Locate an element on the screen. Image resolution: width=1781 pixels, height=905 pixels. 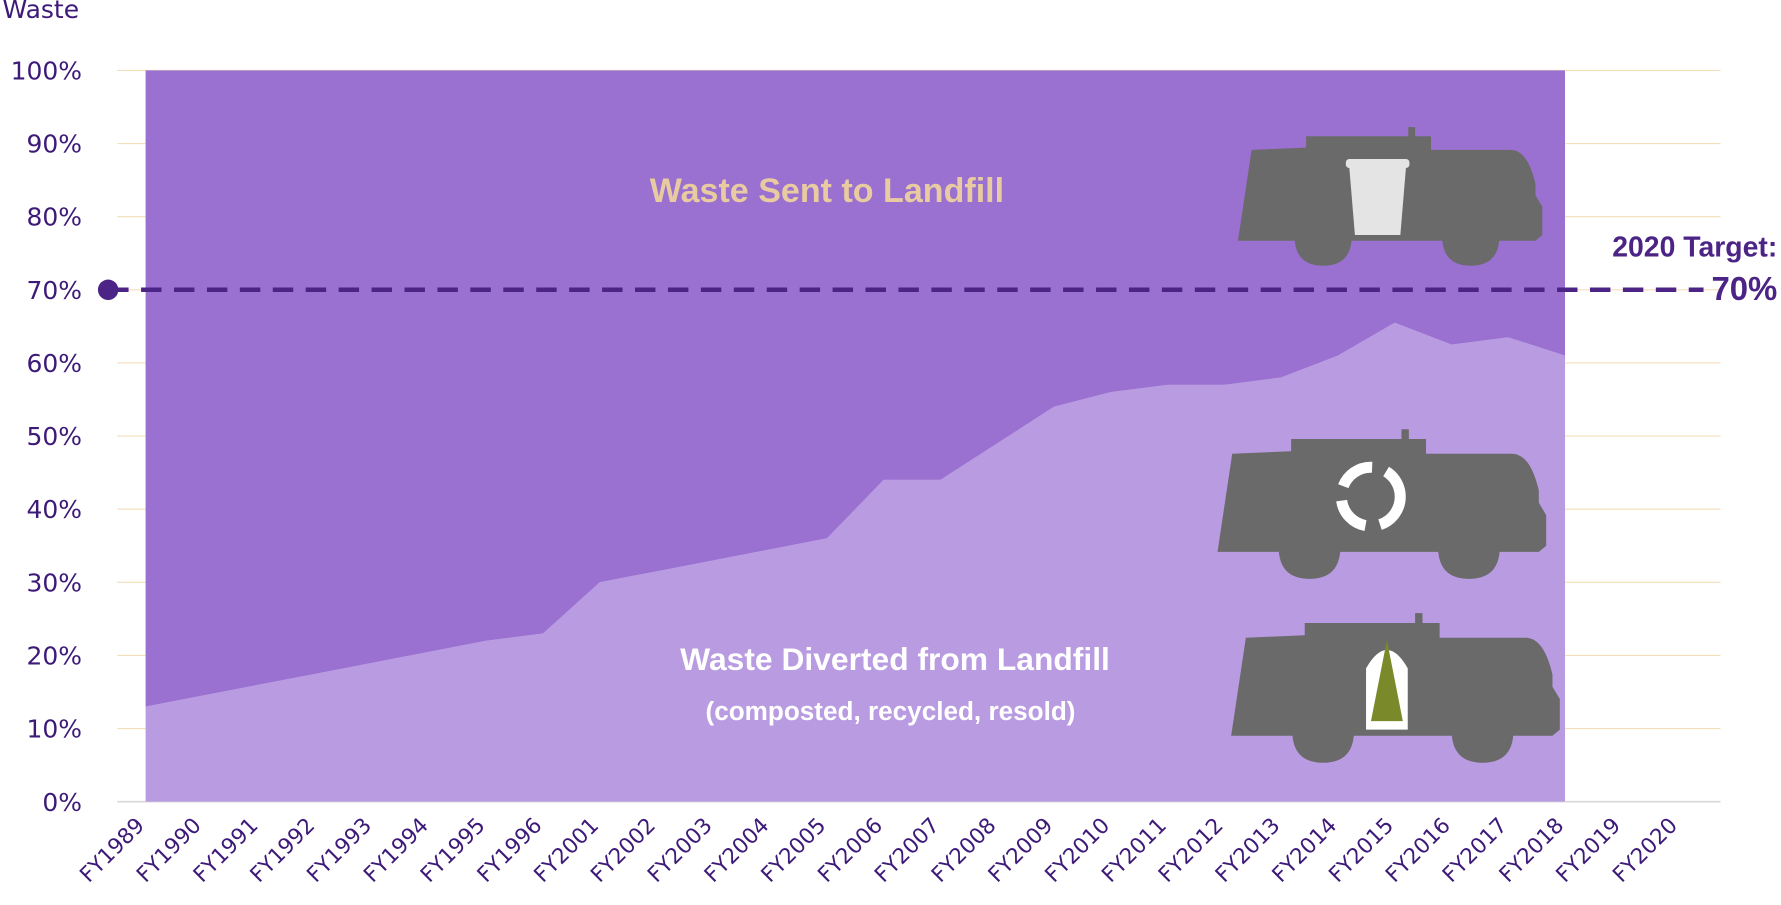
y-tick-label: 70% is located at coordinates (55, 290).